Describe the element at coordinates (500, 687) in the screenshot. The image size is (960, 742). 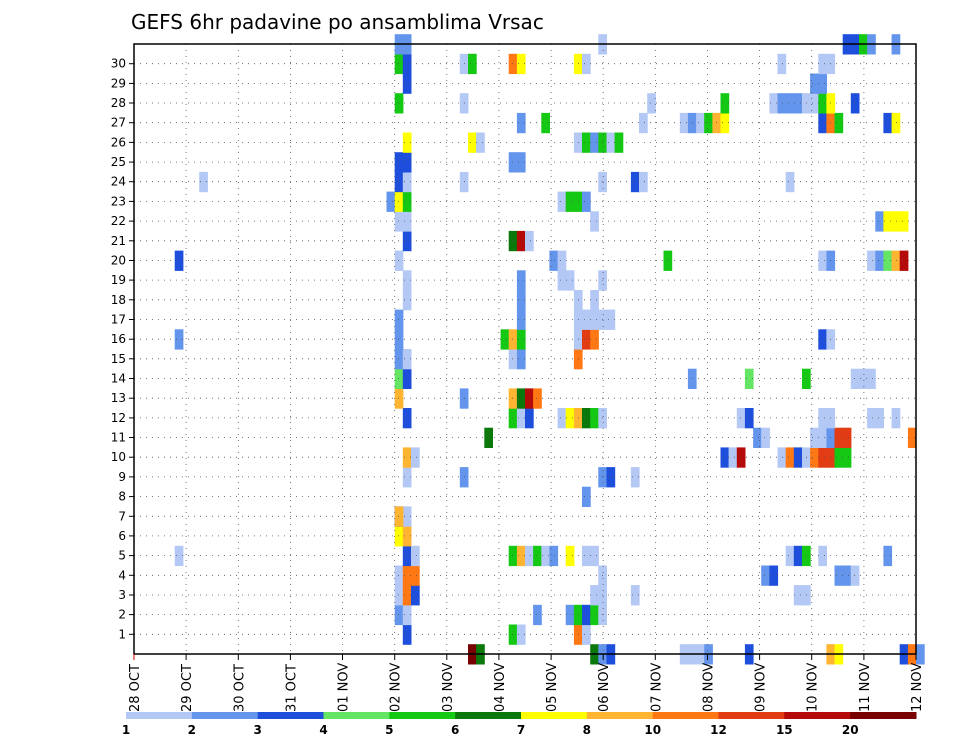
I see `x-tick-label: 04 NOV` at that location.